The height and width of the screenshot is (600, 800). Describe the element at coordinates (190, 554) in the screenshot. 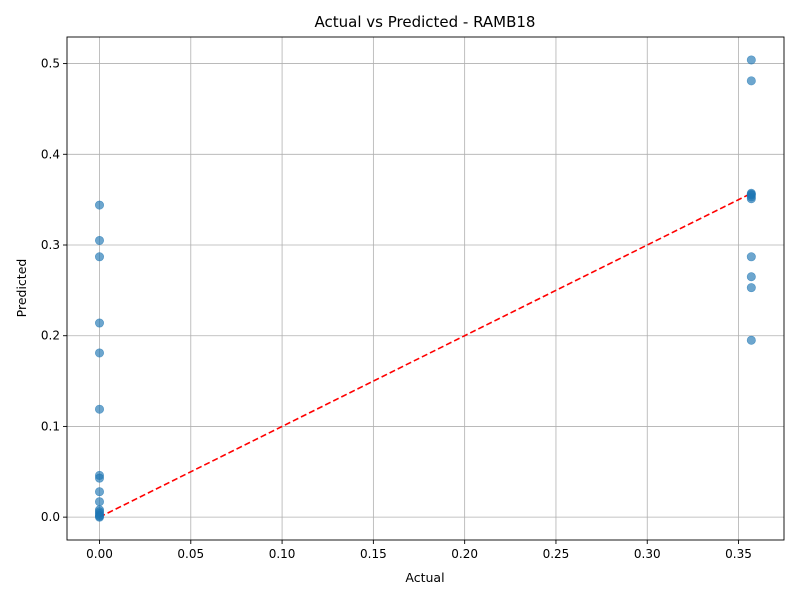

I see `x-tick-label: 0.05` at that location.